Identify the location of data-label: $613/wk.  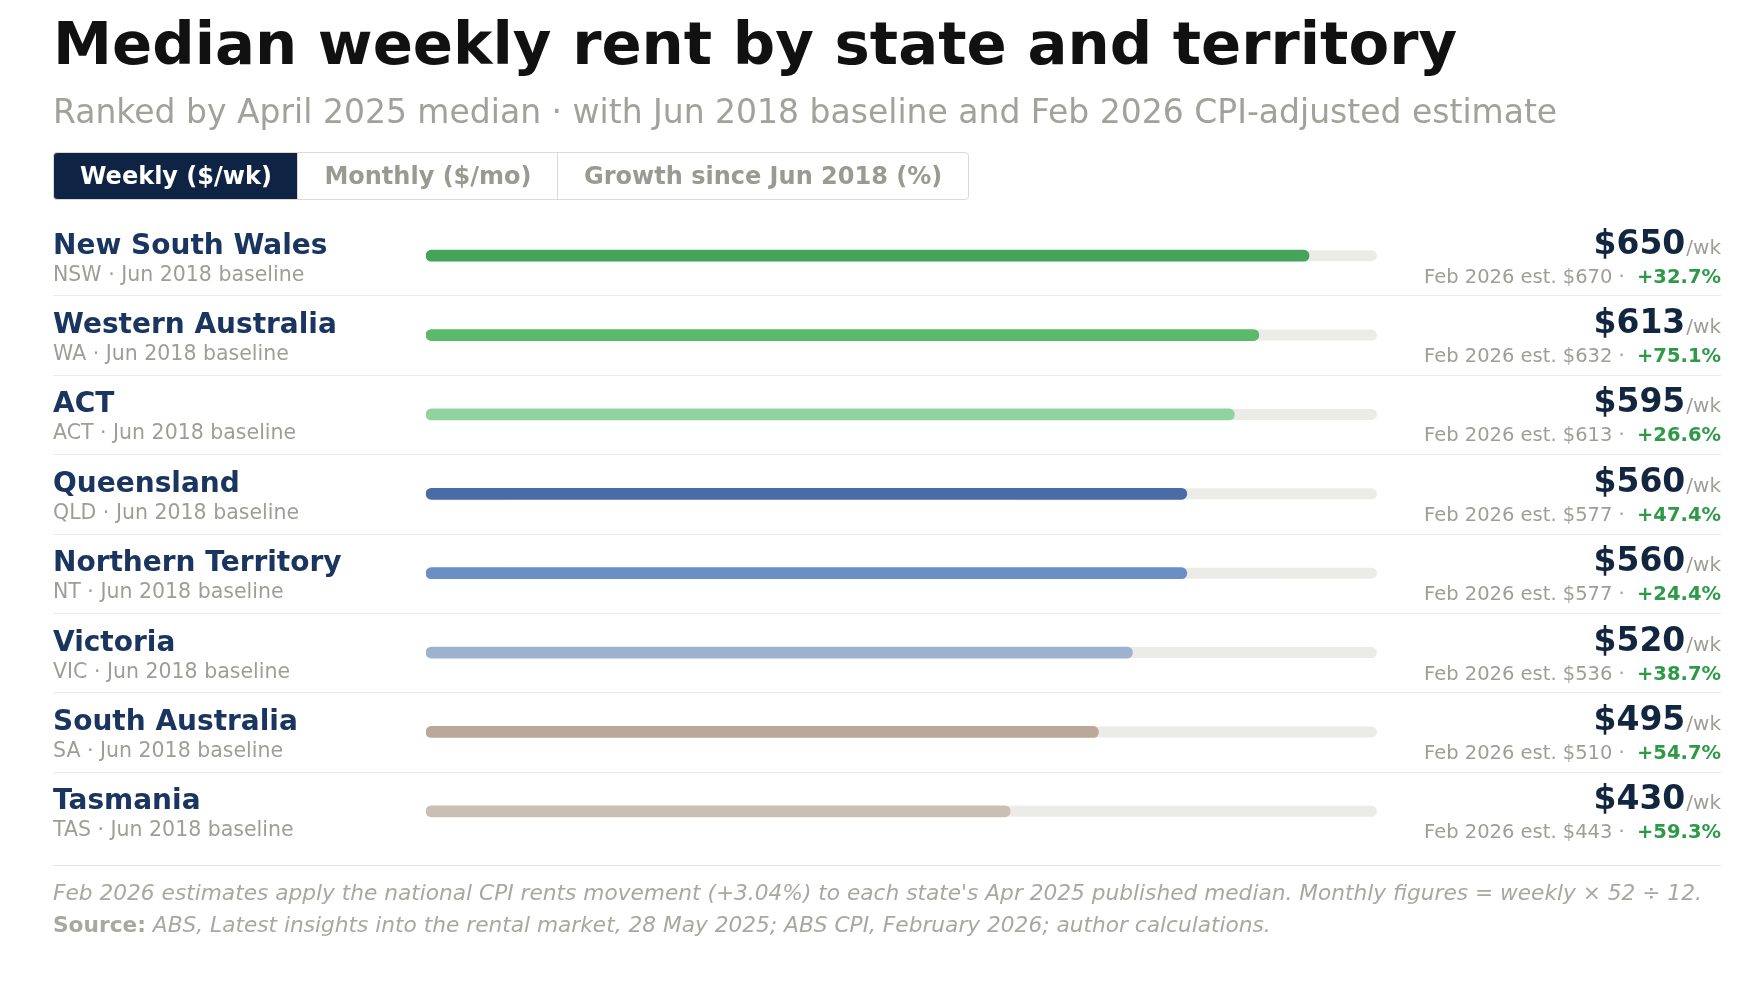
(1657, 322).